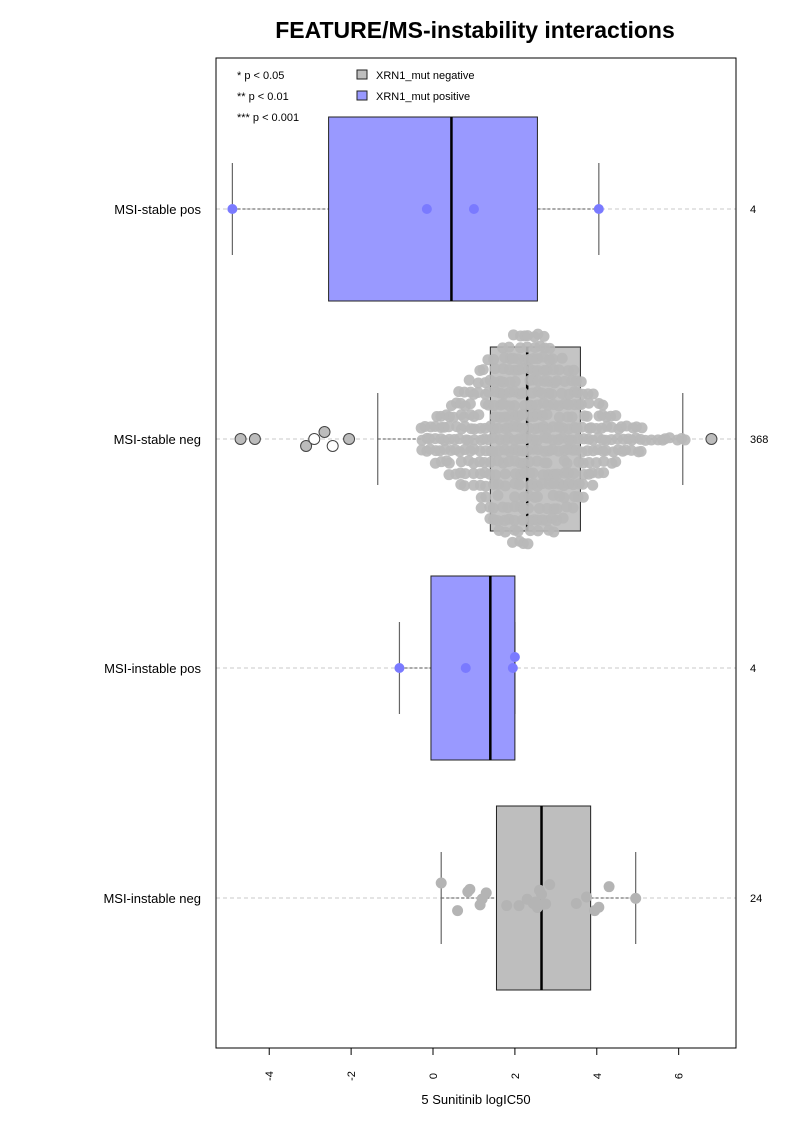  What do you see at coordinates (263, 97) in the screenshot?
I see `legend-significance: ** p < 0.01` at bounding box center [263, 97].